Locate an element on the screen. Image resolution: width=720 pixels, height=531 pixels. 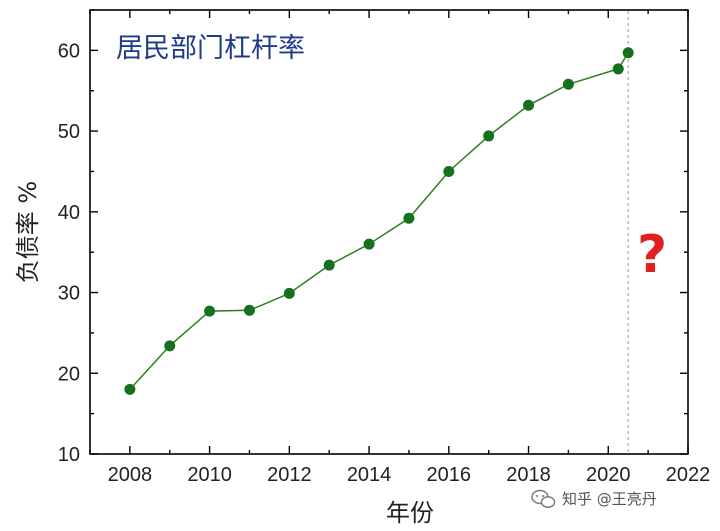
x-tick-label: 2018 is located at coordinates (528, 475).